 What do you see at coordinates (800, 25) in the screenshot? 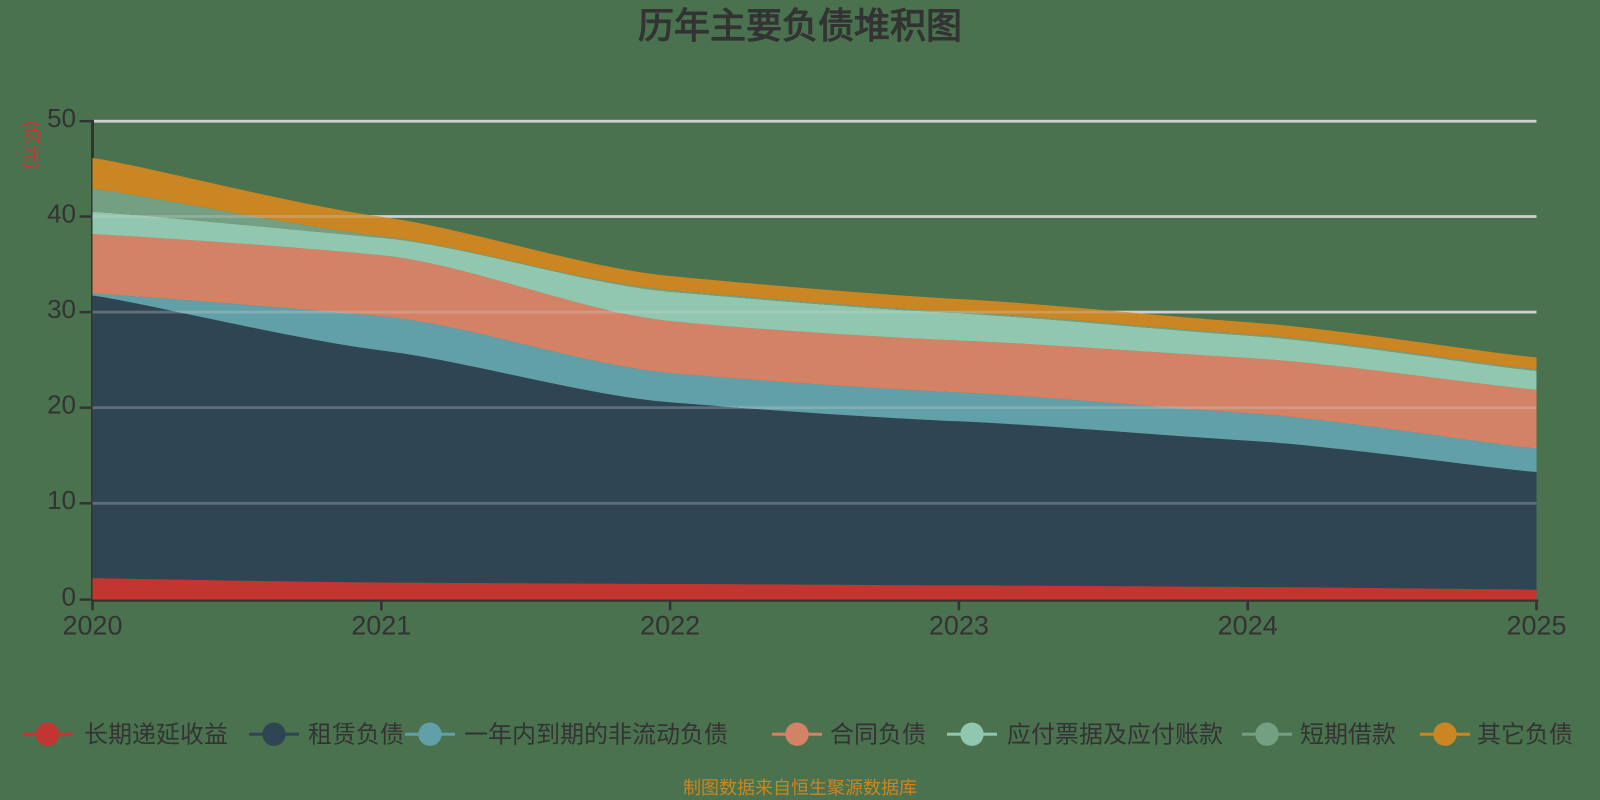
I see `svg-text: 历年主要负债堆积图` at bounding box center [800, 25].